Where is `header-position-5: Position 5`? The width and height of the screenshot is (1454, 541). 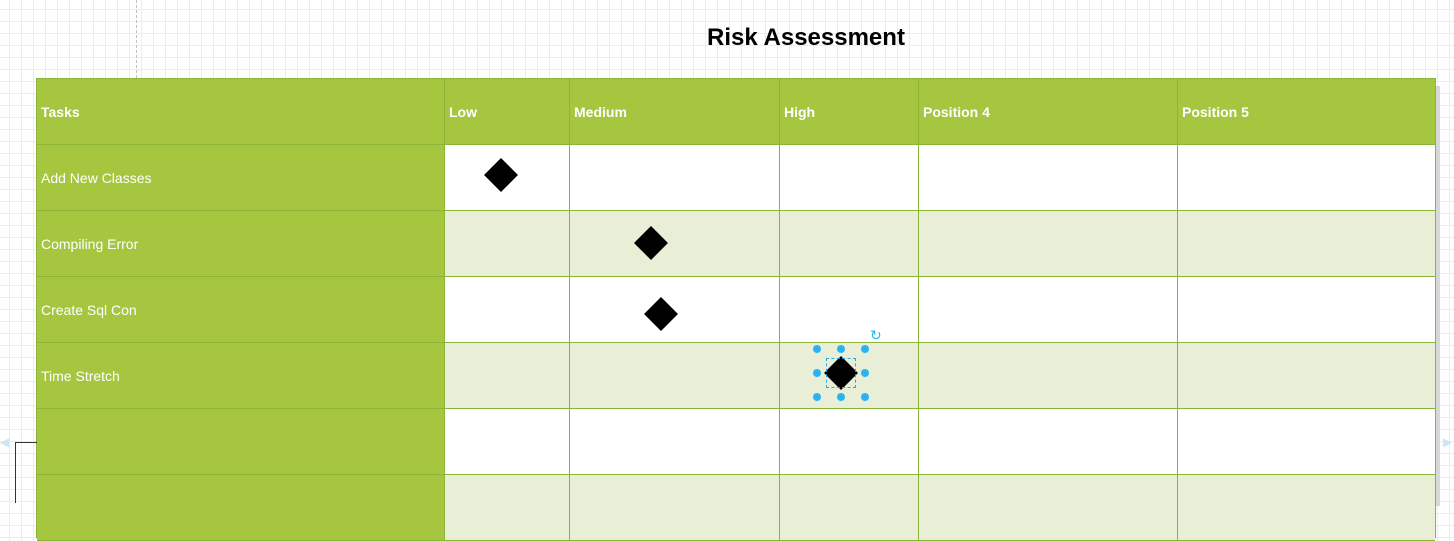 header-position-5: Position 5 is located at coordinates (1306, 111).